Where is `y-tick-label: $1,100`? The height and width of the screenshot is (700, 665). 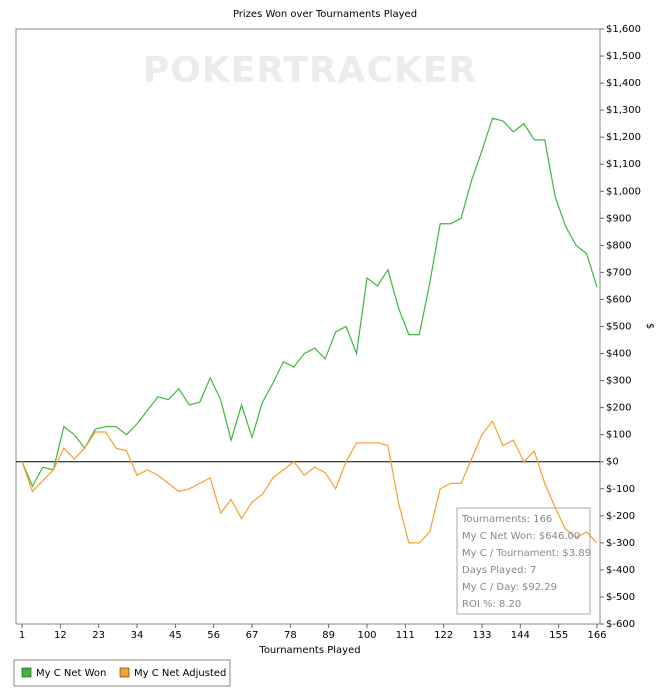 y-tick-label: $1,100 is located at coordinates (623, 164).